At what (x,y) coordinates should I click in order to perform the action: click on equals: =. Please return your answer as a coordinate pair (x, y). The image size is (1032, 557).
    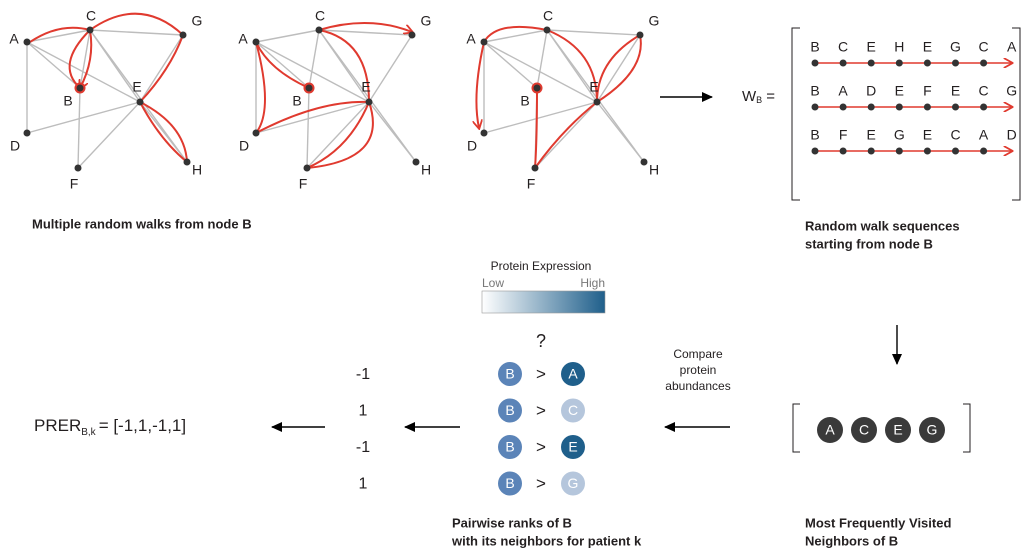
    Looking at the image, I should click on (770, 96).